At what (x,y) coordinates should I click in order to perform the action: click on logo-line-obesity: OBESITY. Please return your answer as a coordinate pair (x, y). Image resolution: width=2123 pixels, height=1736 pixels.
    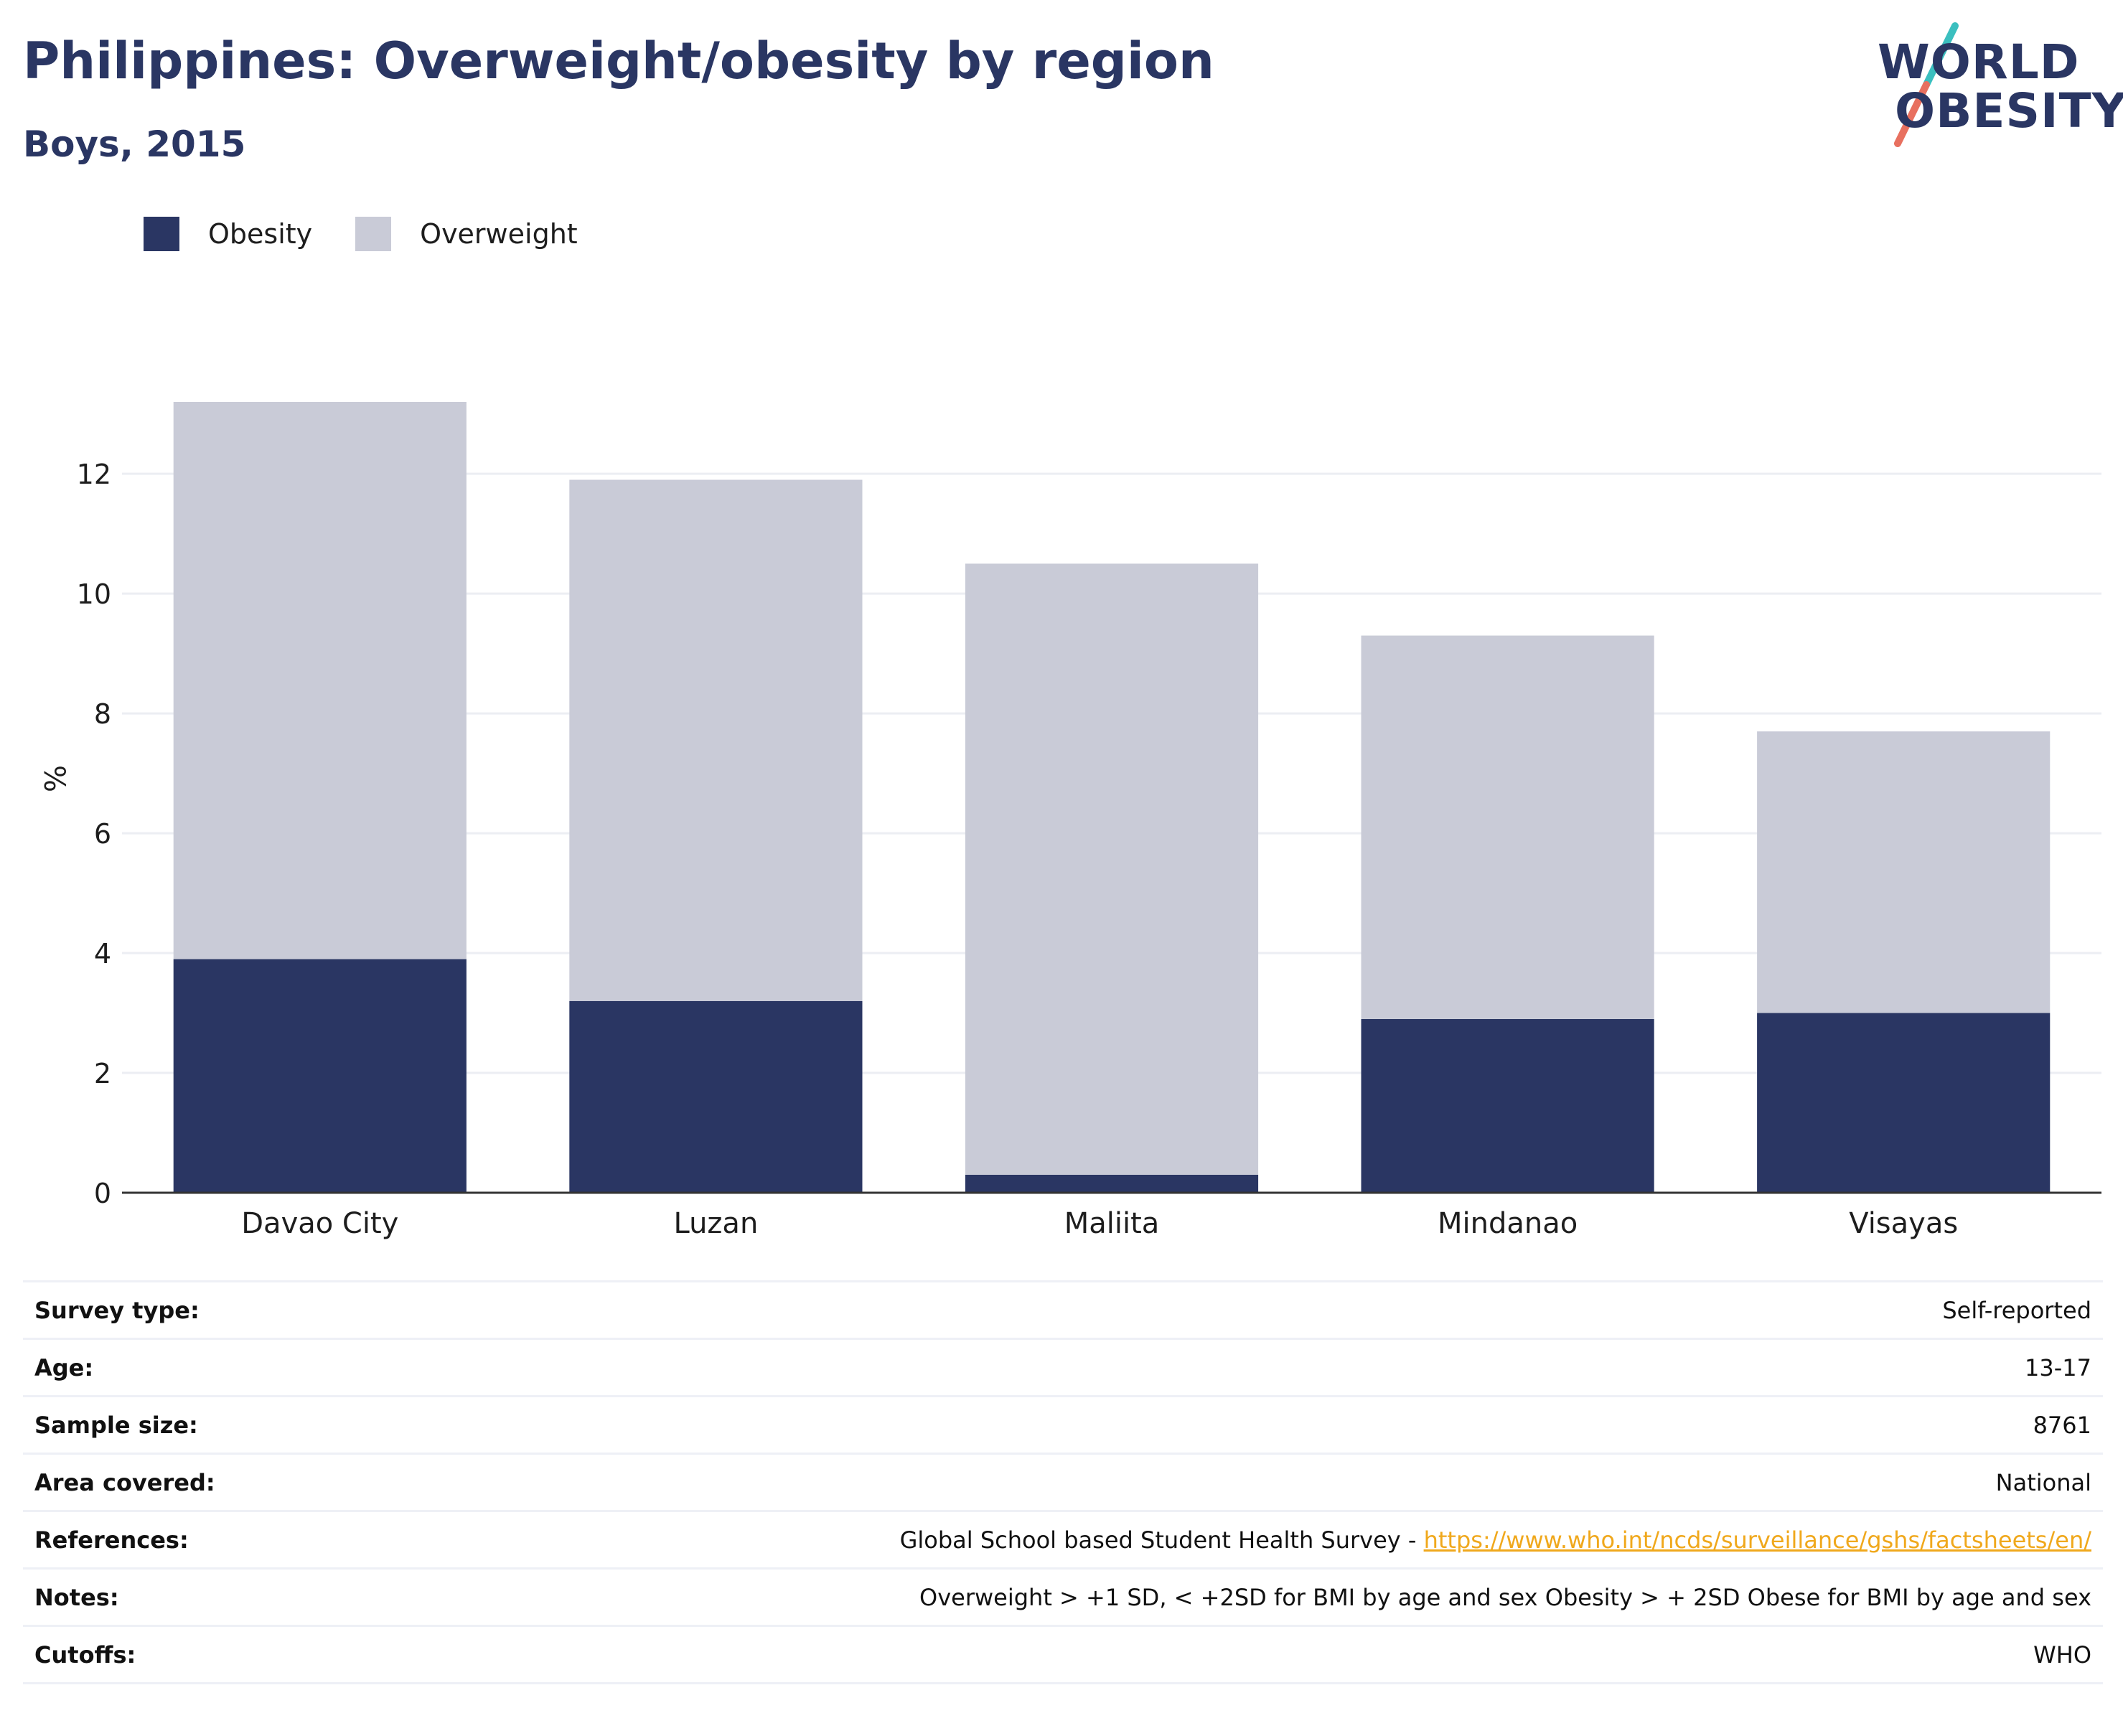
    Looking at the image, I should click on (2009, 111).